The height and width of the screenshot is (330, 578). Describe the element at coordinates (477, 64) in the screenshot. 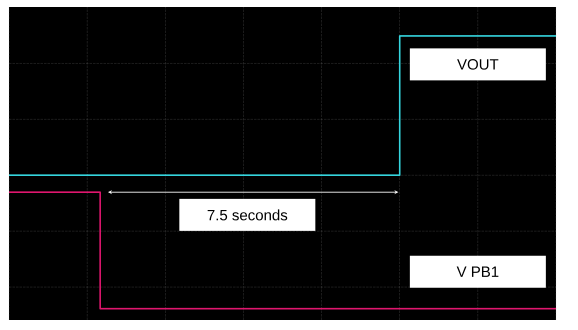

I see `series-label: VOUT` at that location.